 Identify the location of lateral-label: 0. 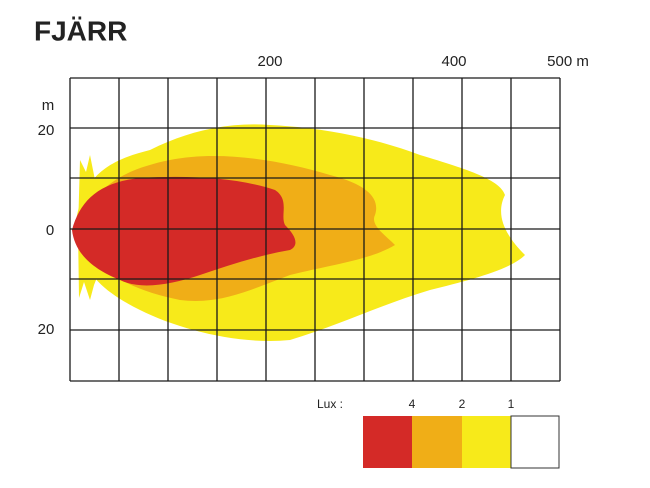
(50, 230).